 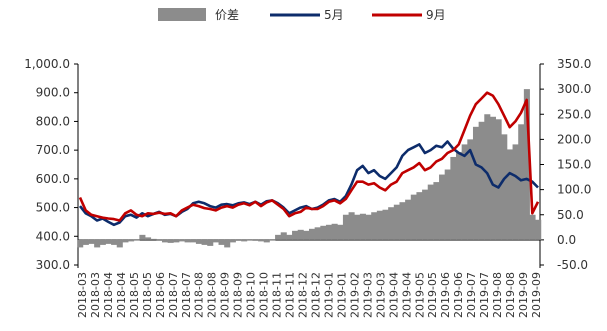 What do you see at coordinates (334, 15) in the screenshot?
I see `legend-label-may: 5月` at bounding box center [334, 15].